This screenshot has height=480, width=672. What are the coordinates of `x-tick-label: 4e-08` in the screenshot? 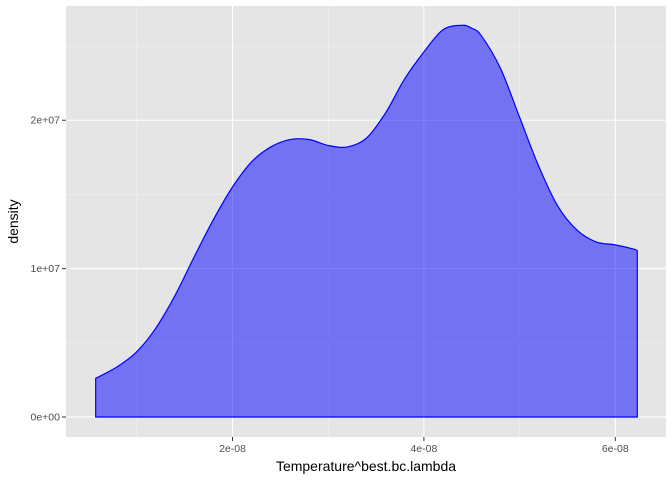 It's located at (423, 449).